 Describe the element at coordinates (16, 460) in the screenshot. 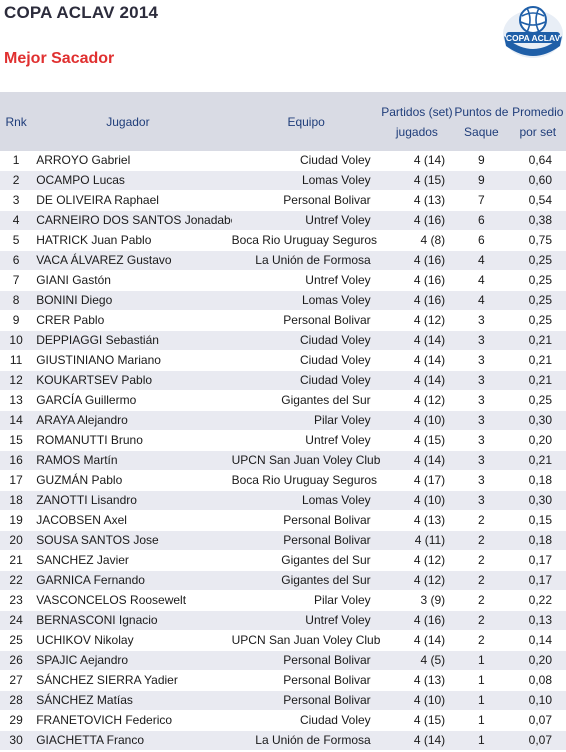

I see `cell-rank: 16` at that location.